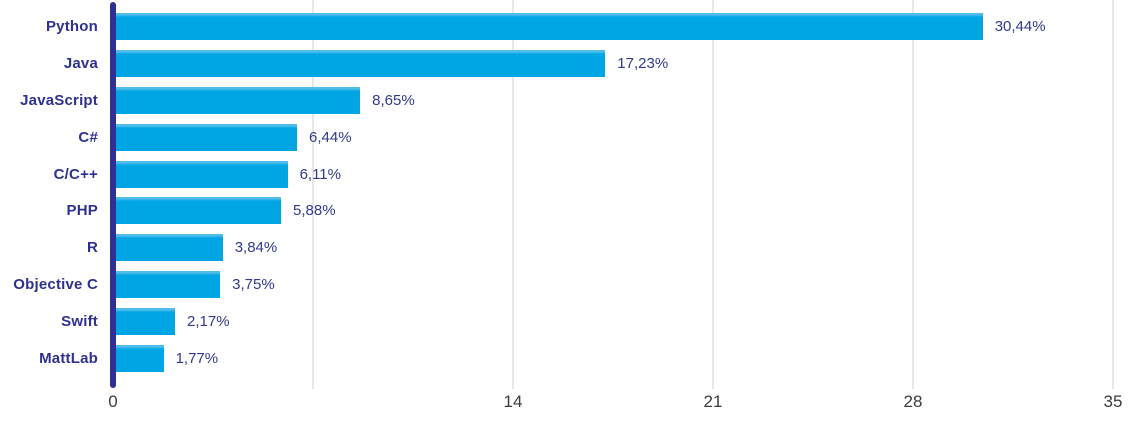  Describe the element at coordinates (570, 321) in the screenshot. I see `bar-row: Swift 2,17%` at that location.